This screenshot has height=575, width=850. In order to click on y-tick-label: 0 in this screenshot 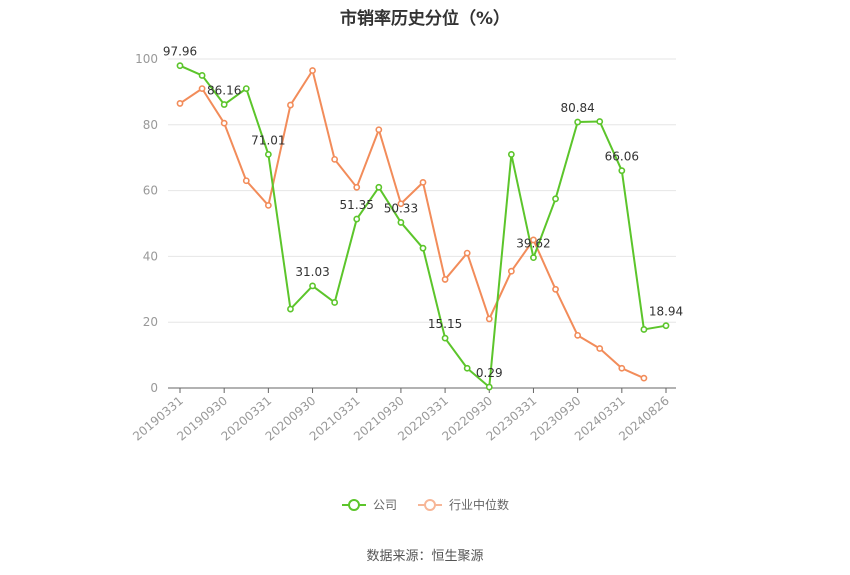, I will do `click(154, 388)`.